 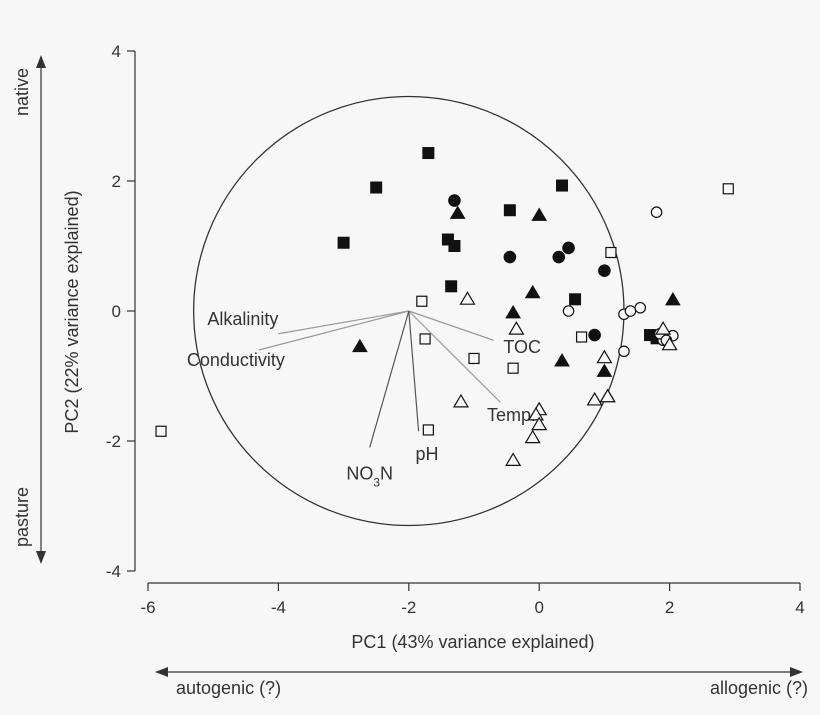 What do you see at coordinates (41, 61) in the screenshot?
I see `arrow-head-up` at bounding box center [41, 61].